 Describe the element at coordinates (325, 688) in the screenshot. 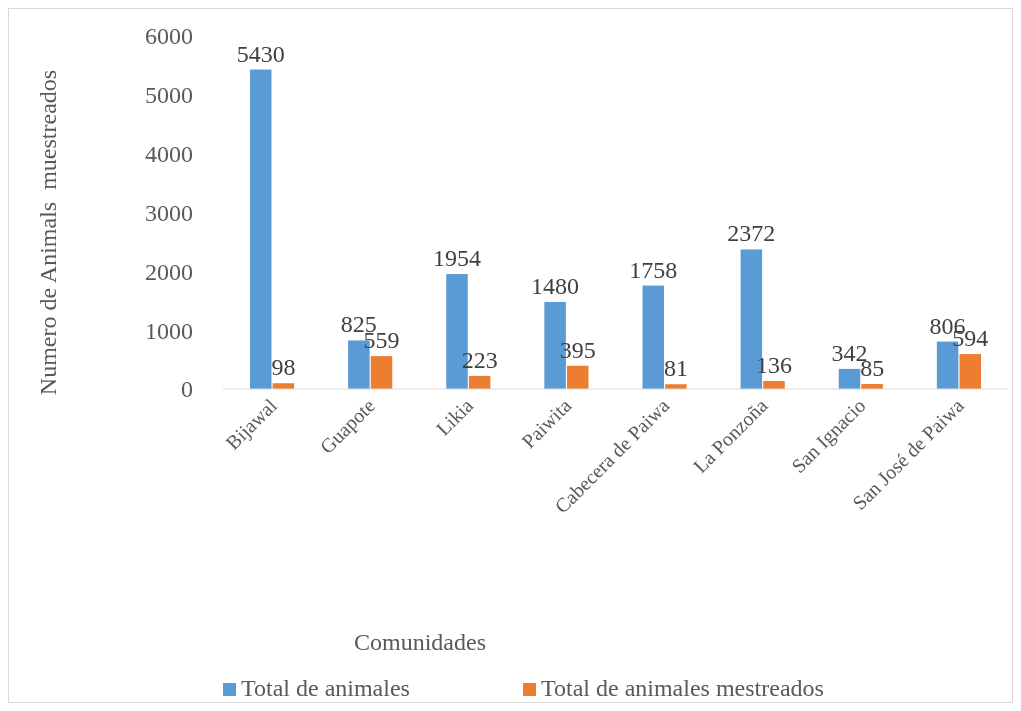

I see `legend-label: Total de animales` at that location.